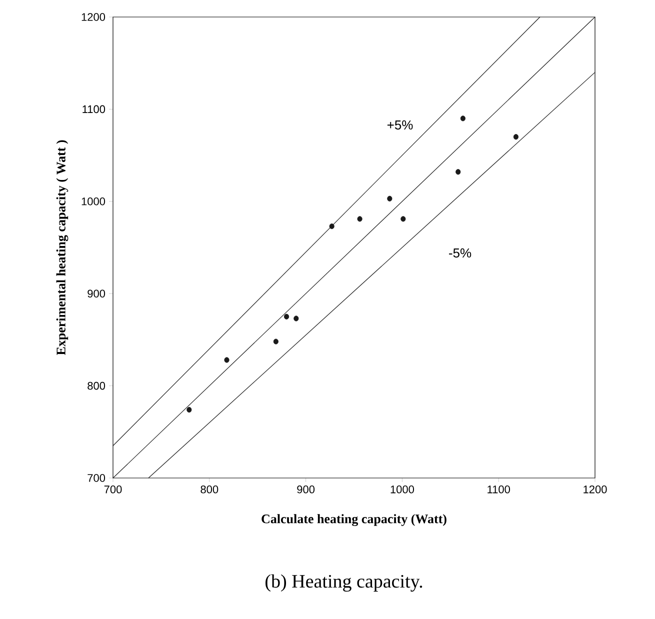  Describe the element at coordinates (113, 490) in the screenshot. I see `x-tick-label: 700` at that location.